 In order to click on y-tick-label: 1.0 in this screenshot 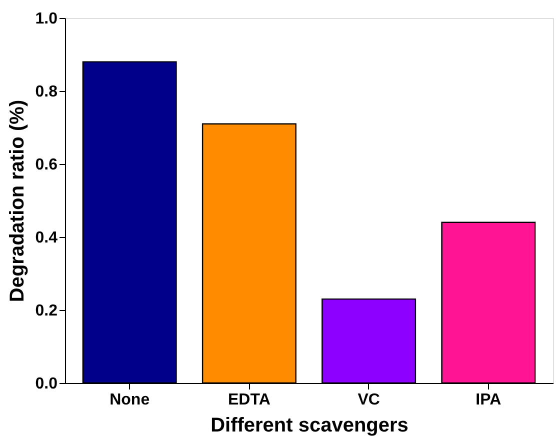, I will do `click(46, 19)`.